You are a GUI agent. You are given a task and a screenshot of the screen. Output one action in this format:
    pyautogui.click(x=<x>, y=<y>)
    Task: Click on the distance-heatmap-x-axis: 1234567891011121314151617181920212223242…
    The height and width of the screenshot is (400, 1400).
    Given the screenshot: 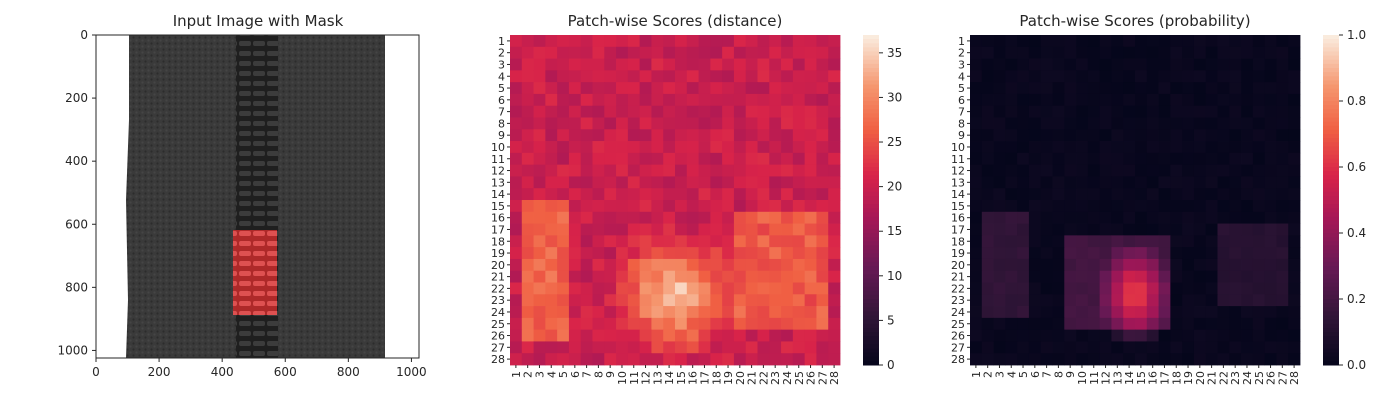 What is the action you would take?
    pyautogui.click(x=675, y=375)
    